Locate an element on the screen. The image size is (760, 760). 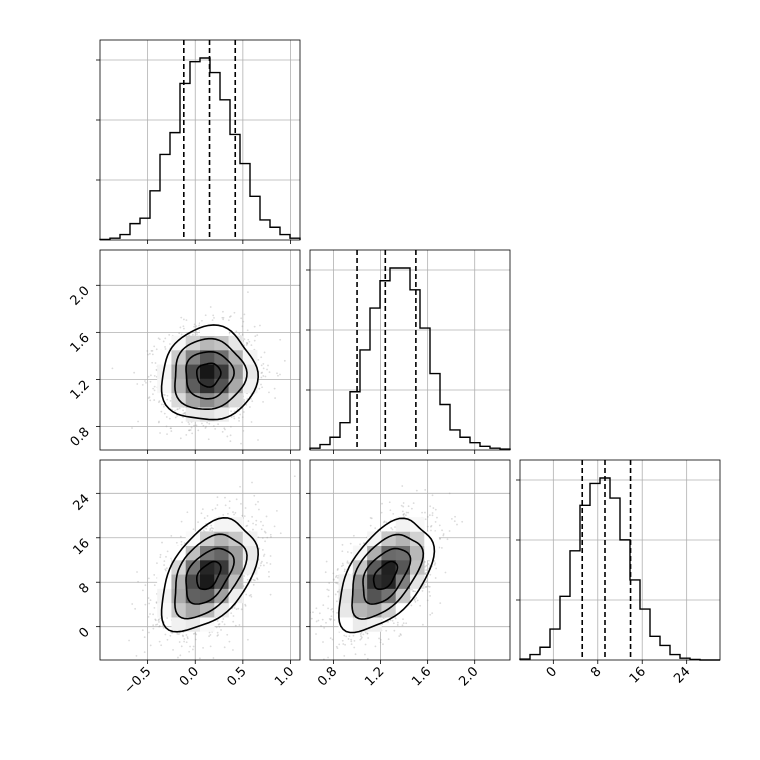
y-tick-label-p2-0: 0 is located at coordinates (84, 633).